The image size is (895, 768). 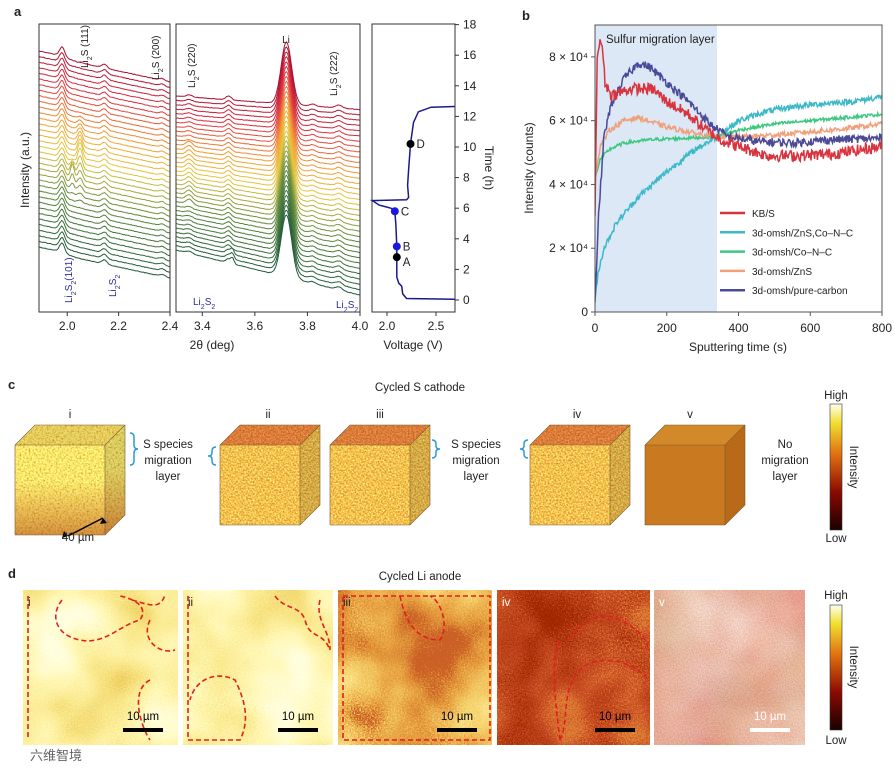 What do you see at coordinates (407, 263) in the screenshot?
I see `marker-label: A` at bounding box center [407, 263].